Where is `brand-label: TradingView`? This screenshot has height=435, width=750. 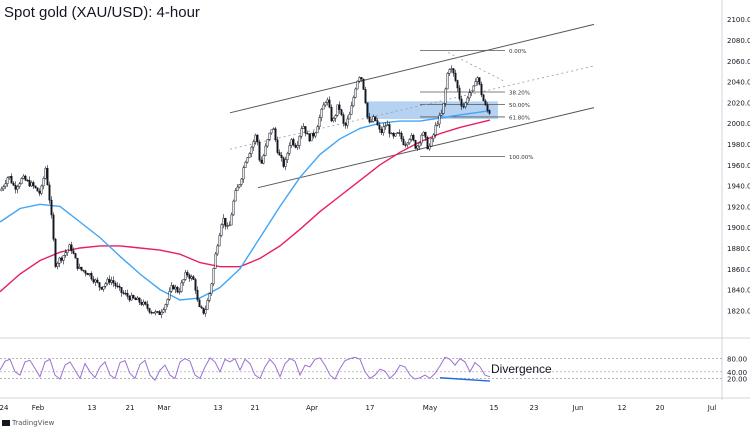 brand-label: TradingView is located at coordinates (33, 423).